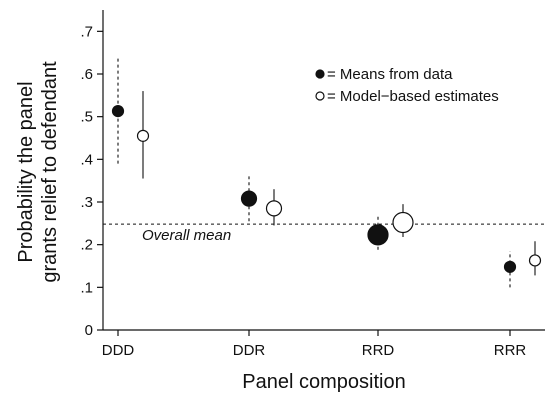  Describe the element at coordinates (323, 382) in the screenshot. I see `x-axis-title: Panel composition` at that location.